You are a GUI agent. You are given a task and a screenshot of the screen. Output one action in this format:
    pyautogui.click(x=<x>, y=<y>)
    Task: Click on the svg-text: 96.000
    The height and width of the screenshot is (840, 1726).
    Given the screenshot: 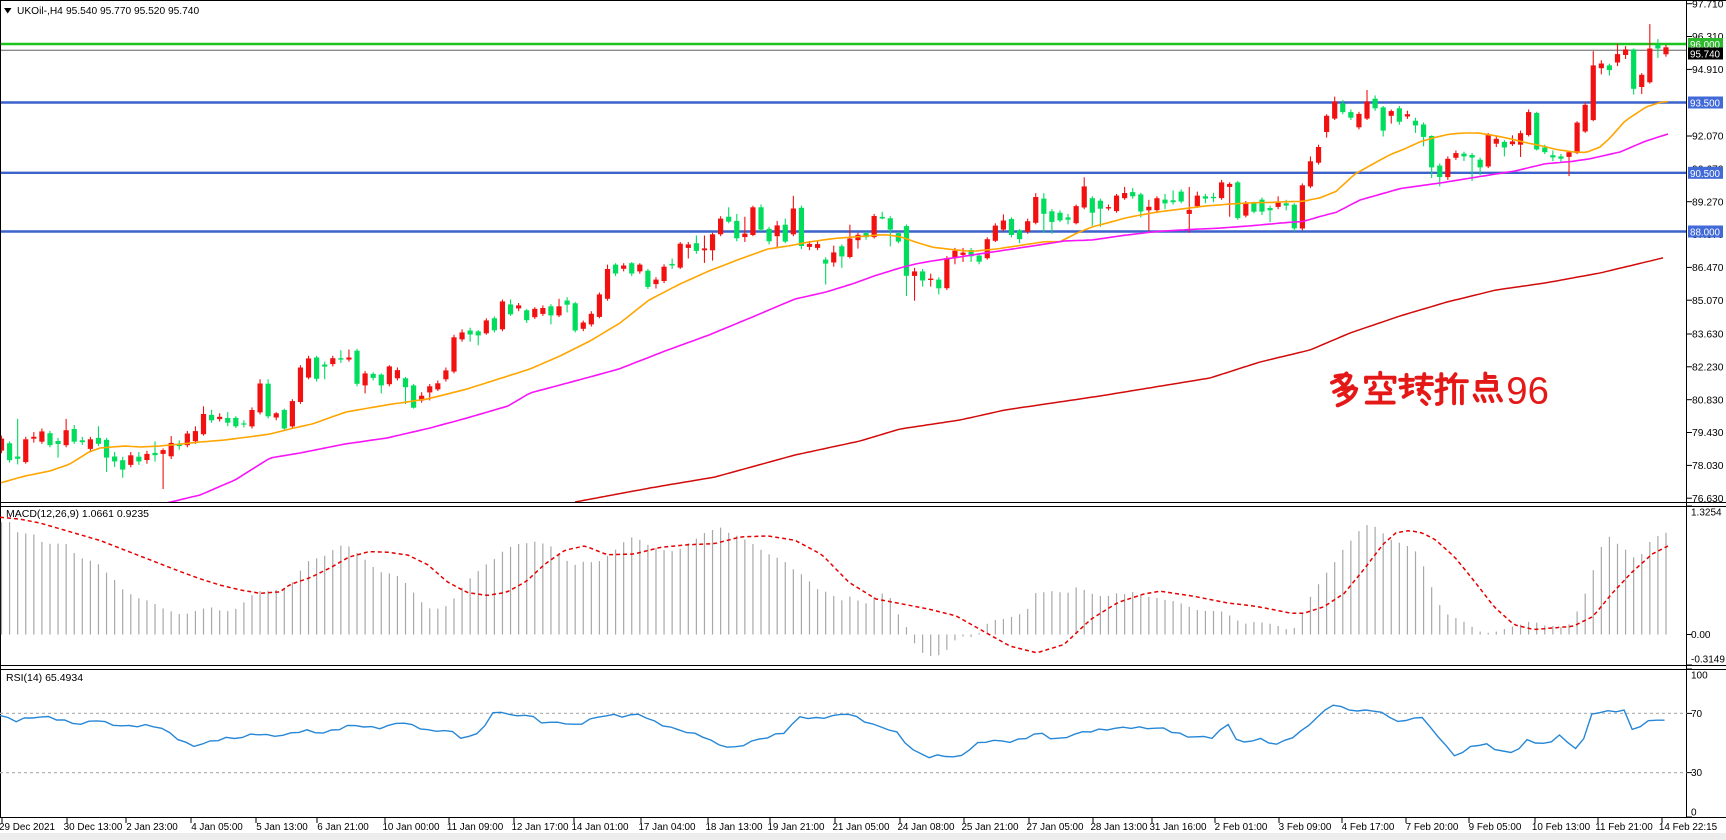 What is the action you would take?
    pyautogui.click(x=1705, y=45)
    